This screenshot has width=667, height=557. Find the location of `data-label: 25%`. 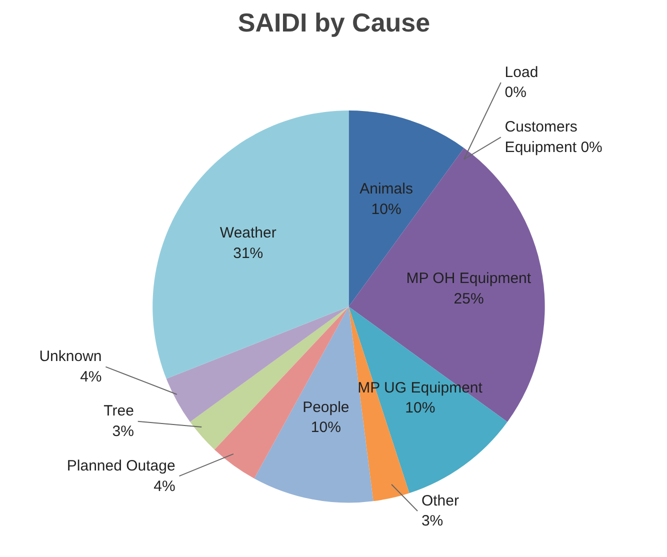

data-label: 25% is located at coordinates (469, 299).